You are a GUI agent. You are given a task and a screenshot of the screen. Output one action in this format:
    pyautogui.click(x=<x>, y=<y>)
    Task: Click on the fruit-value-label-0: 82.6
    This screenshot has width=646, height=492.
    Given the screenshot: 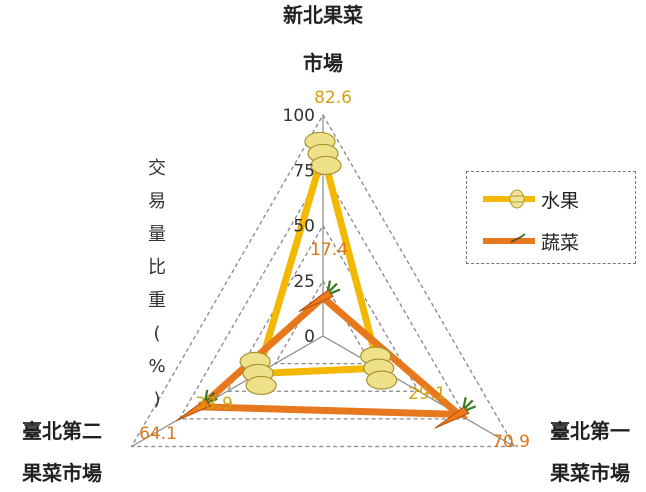 What is the action you would take?
    pyautogui.click(x=333, y=98)
    